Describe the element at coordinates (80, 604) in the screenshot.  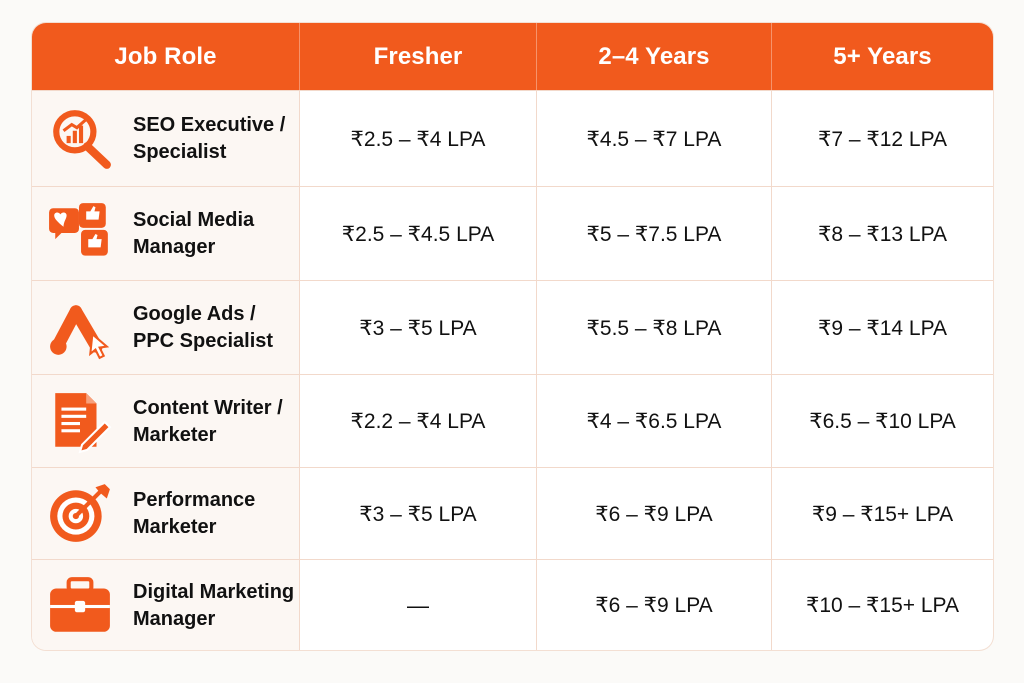
I see `briefcase-icon` at that location.